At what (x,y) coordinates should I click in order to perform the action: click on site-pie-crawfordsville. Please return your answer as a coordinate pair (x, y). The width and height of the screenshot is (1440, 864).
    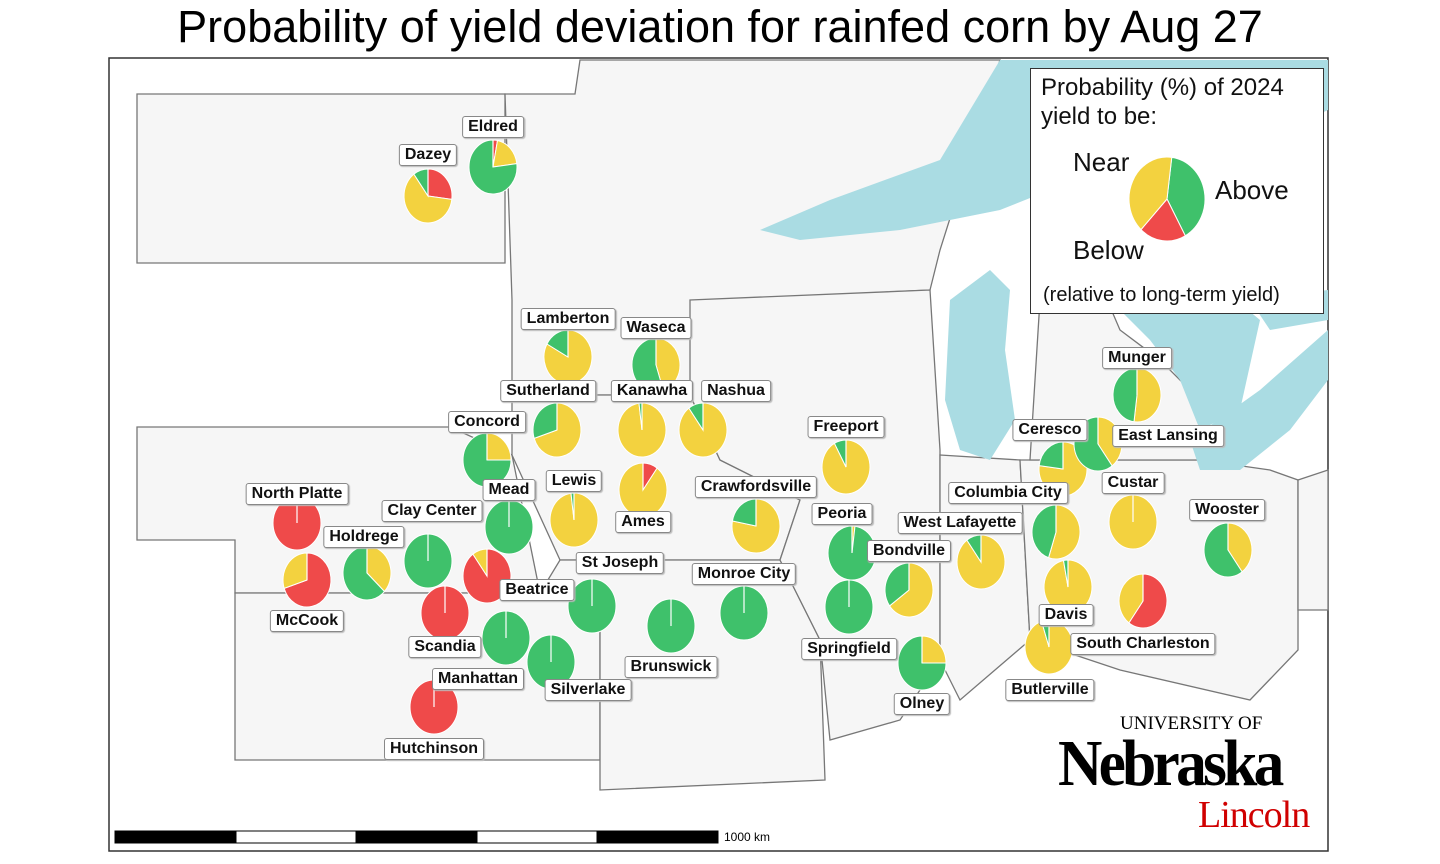
    Looking at the image, I should click on (756, 526).